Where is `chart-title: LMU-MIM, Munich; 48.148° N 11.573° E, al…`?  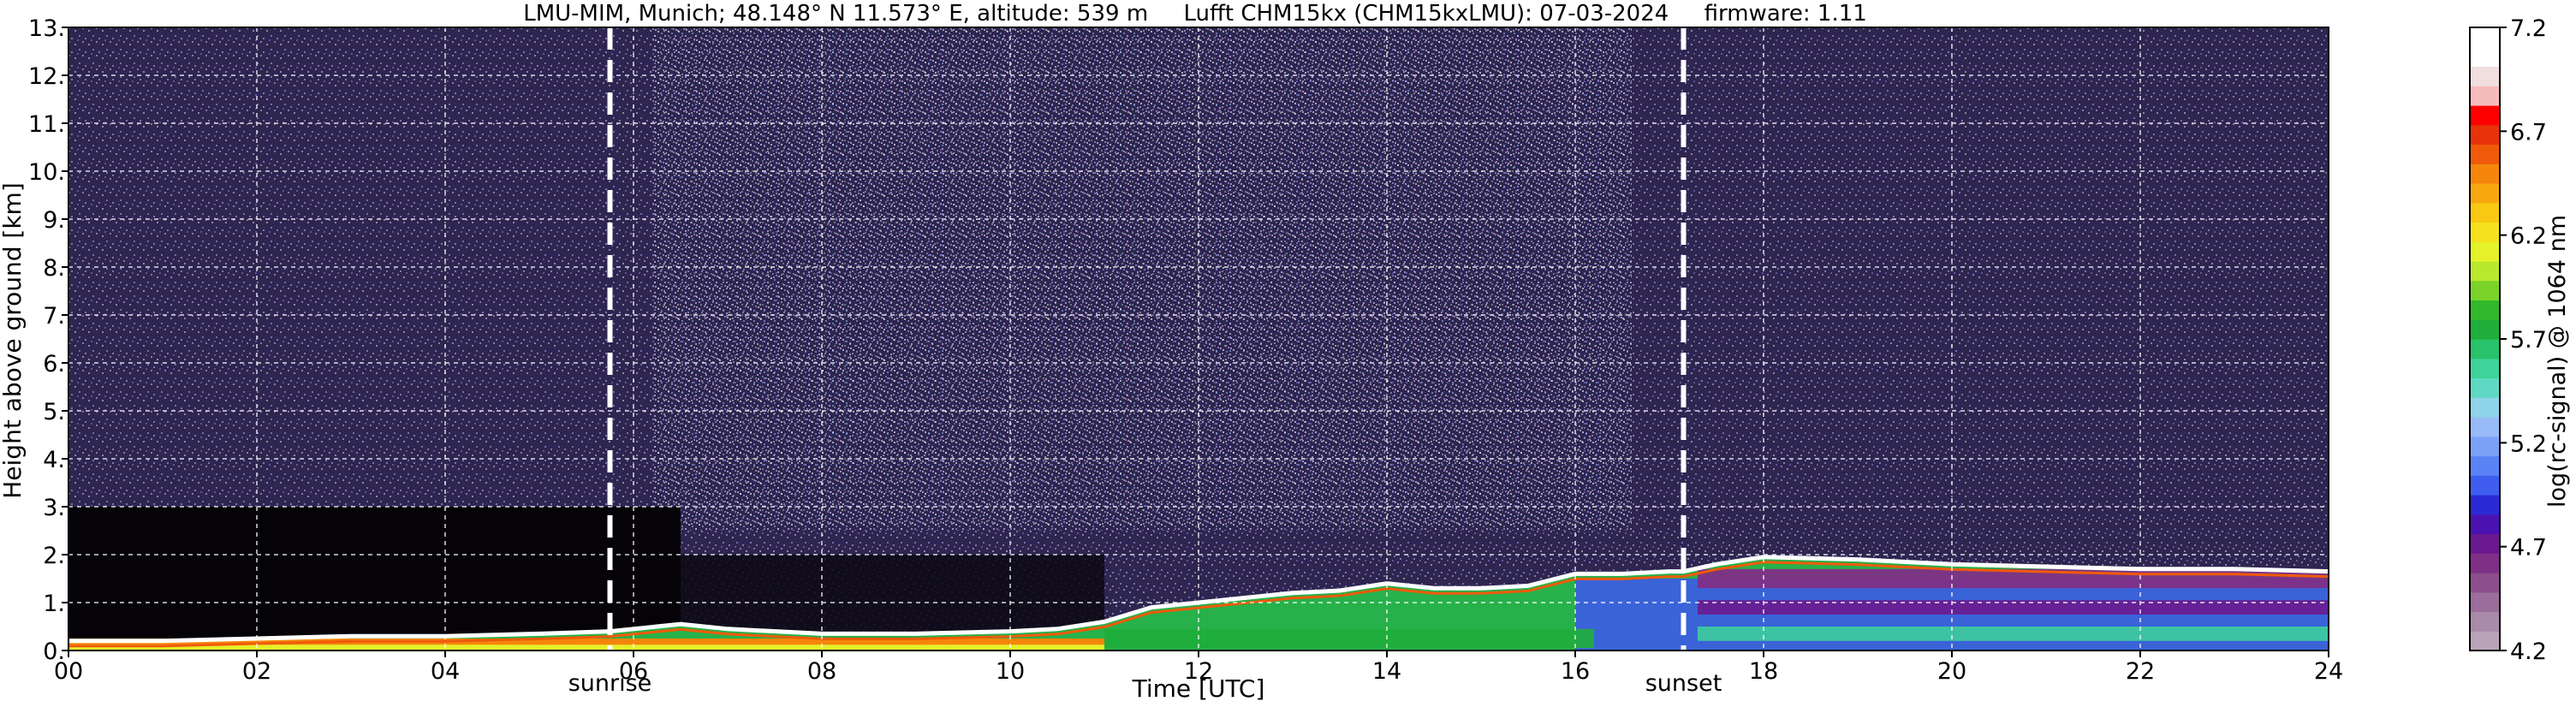 chart-title: LMU-MIM, Munich; 48.148° N 11.573° E, al… is located at coordinates (1195, 14).